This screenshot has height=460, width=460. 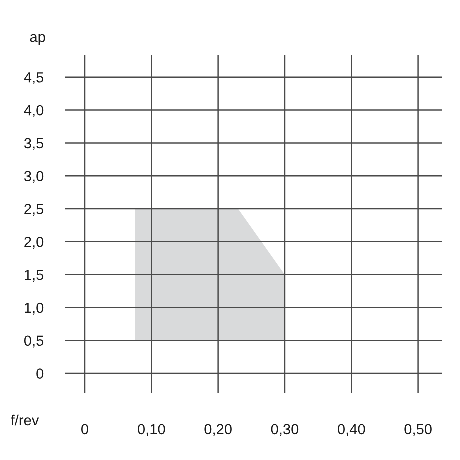 I want to click on y-tick-label: 3,0, so click(x=34, y=177).